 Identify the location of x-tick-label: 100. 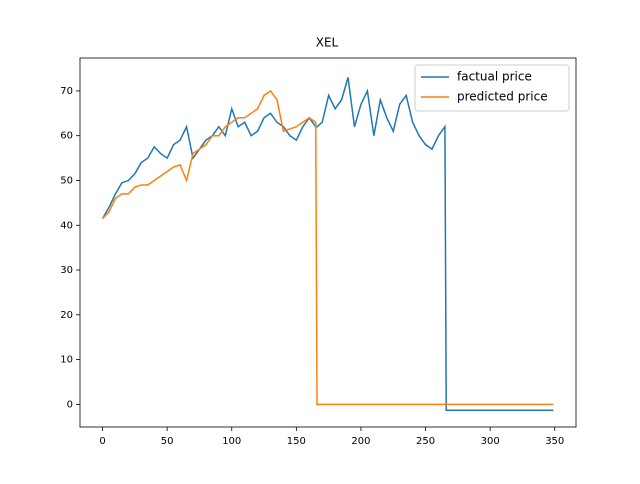
(231, 441).